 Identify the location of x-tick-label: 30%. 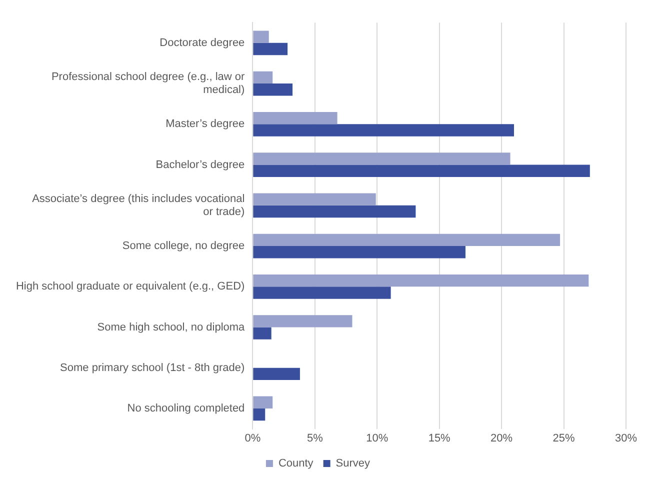
(626, 438).